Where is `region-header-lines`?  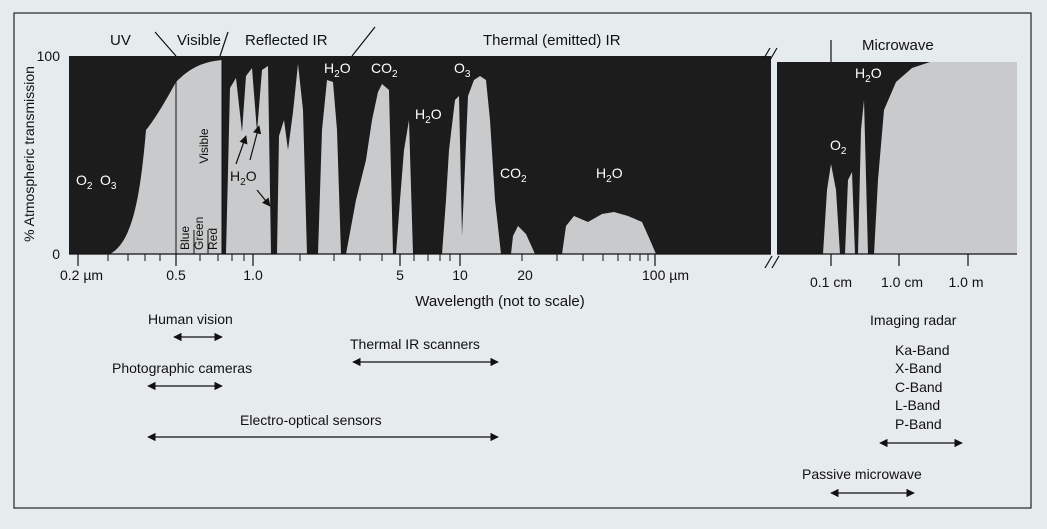
region-header-lines is located at coordinates (493, 44).